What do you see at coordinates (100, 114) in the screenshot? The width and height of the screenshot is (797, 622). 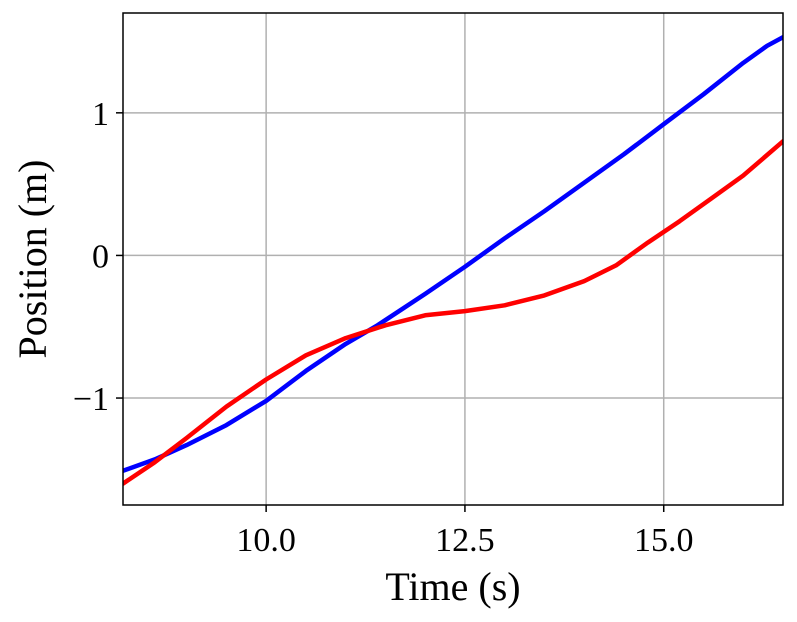 I see `y-tick-label: 1` at bounding box center [100, 114].